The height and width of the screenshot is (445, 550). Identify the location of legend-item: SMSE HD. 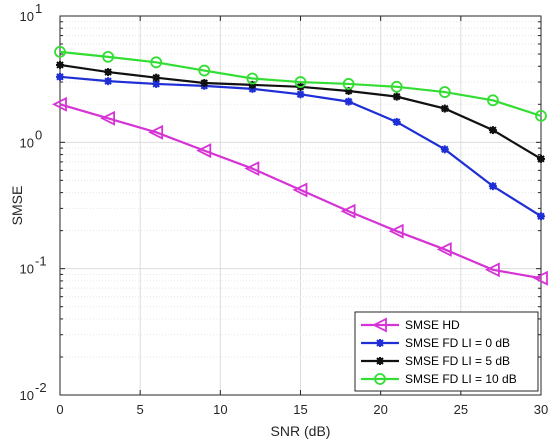
(410, 325).